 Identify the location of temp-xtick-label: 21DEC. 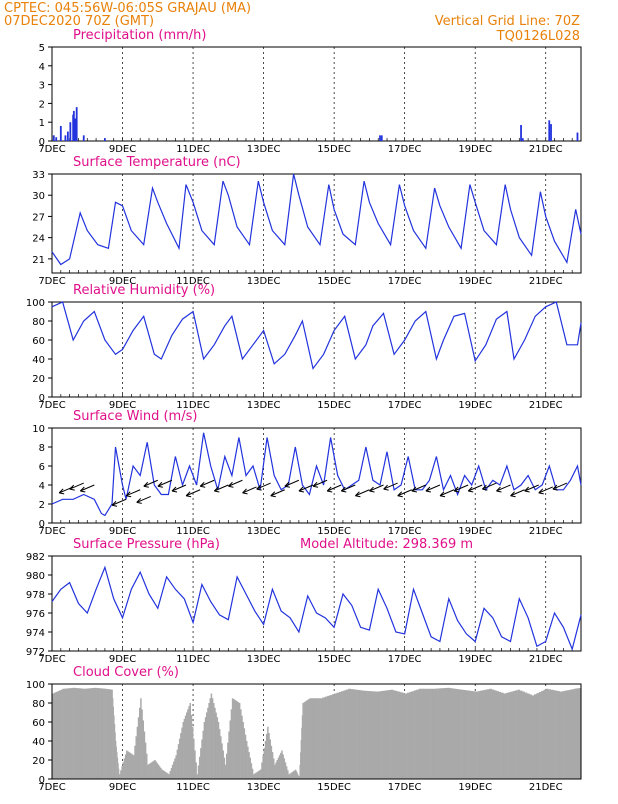
(546, 281).